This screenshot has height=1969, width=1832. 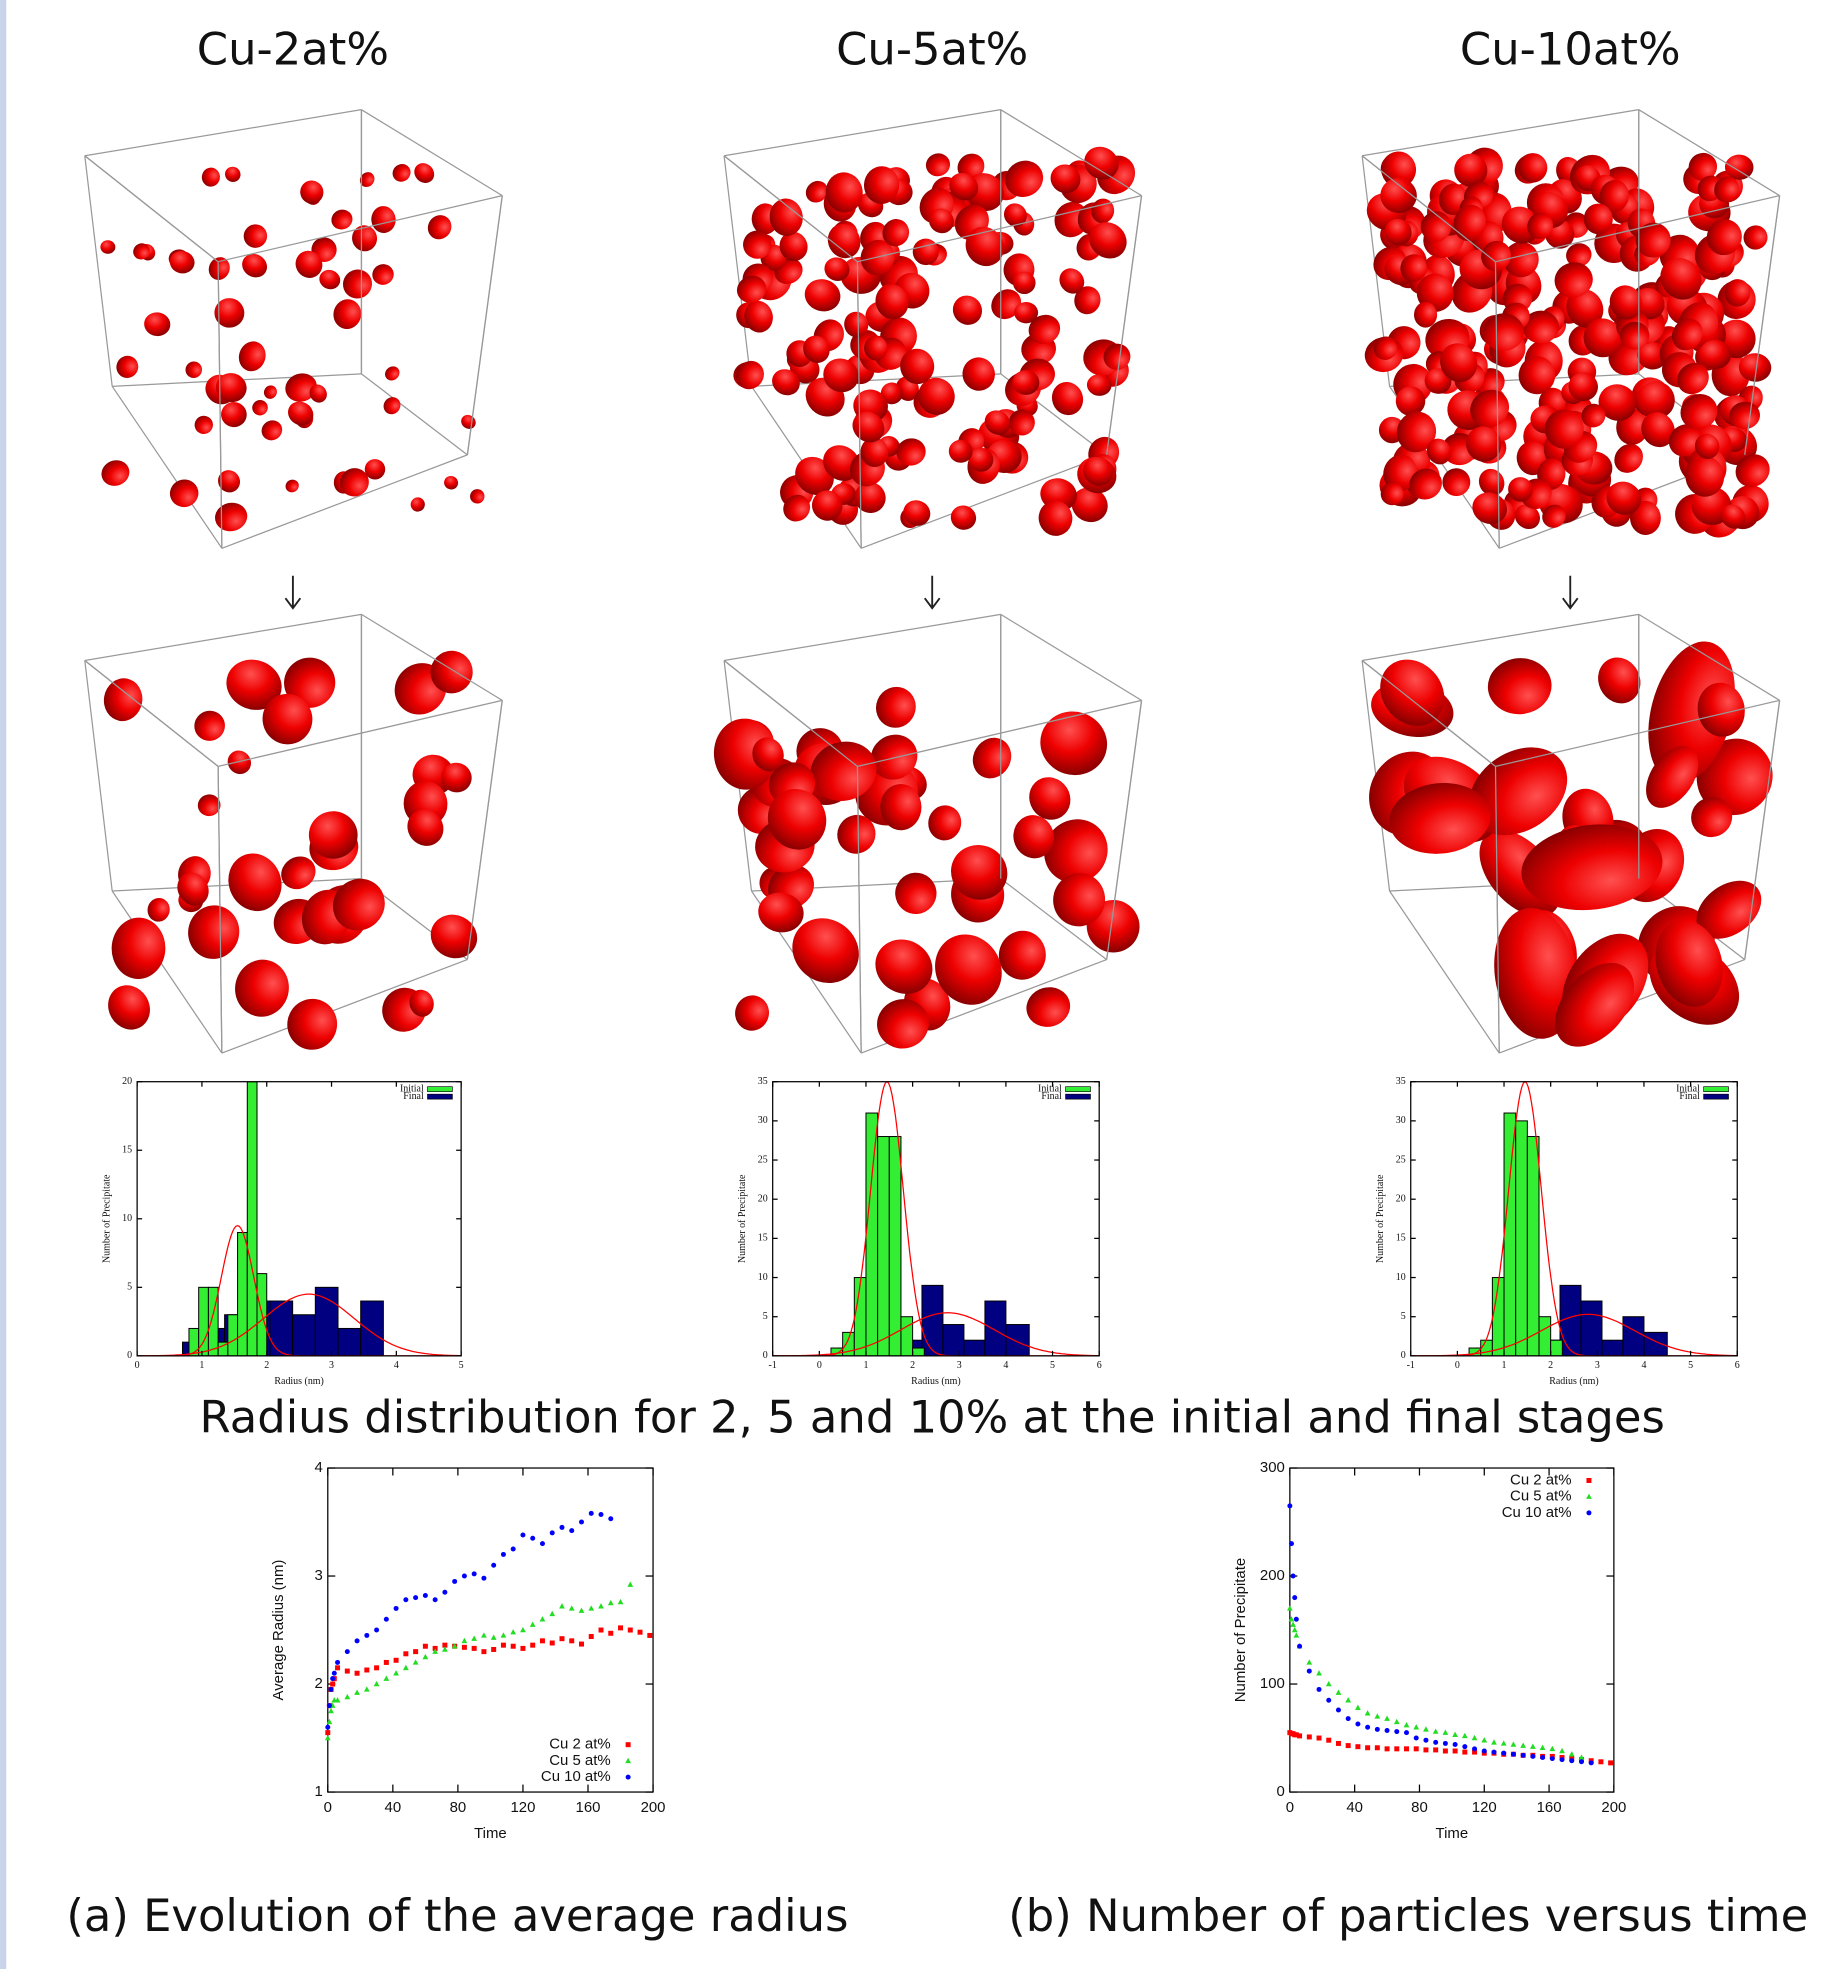 What do you see at coordinates (1401, 1277) in the screenshot?
I see `y-tick-label: 10` at bounding box center [1401, 1277].